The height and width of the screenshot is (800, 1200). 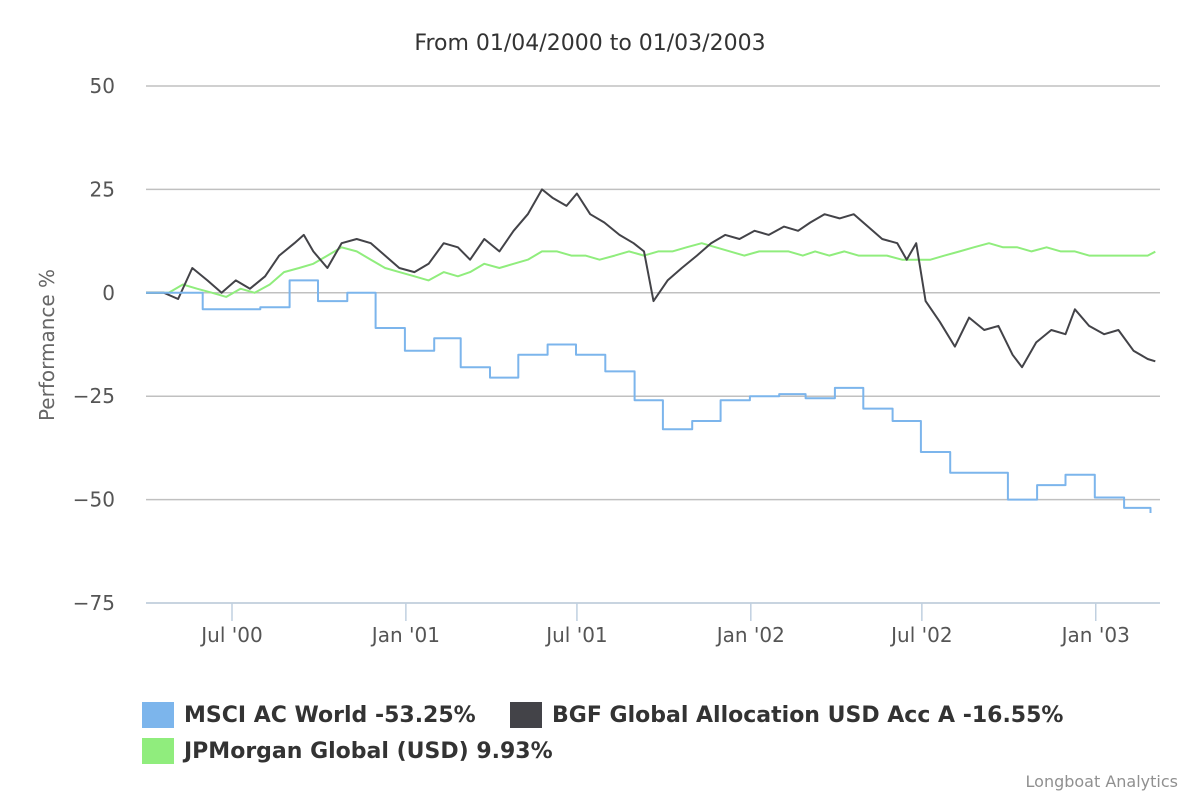 I want to click on legend-swatch-msci, so click(x=158, y=715).